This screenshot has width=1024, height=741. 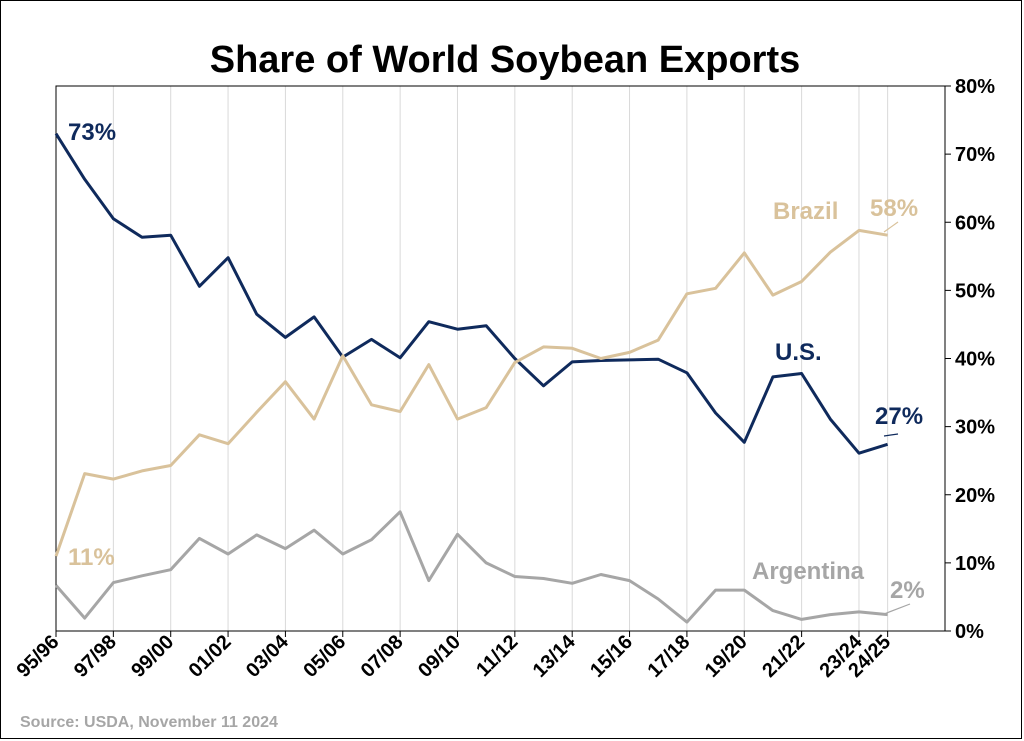 What do you see at coordinates (975, 87) in the screenshot?
I see `y-tick-label: 80%` at bounding box center [975, 87].